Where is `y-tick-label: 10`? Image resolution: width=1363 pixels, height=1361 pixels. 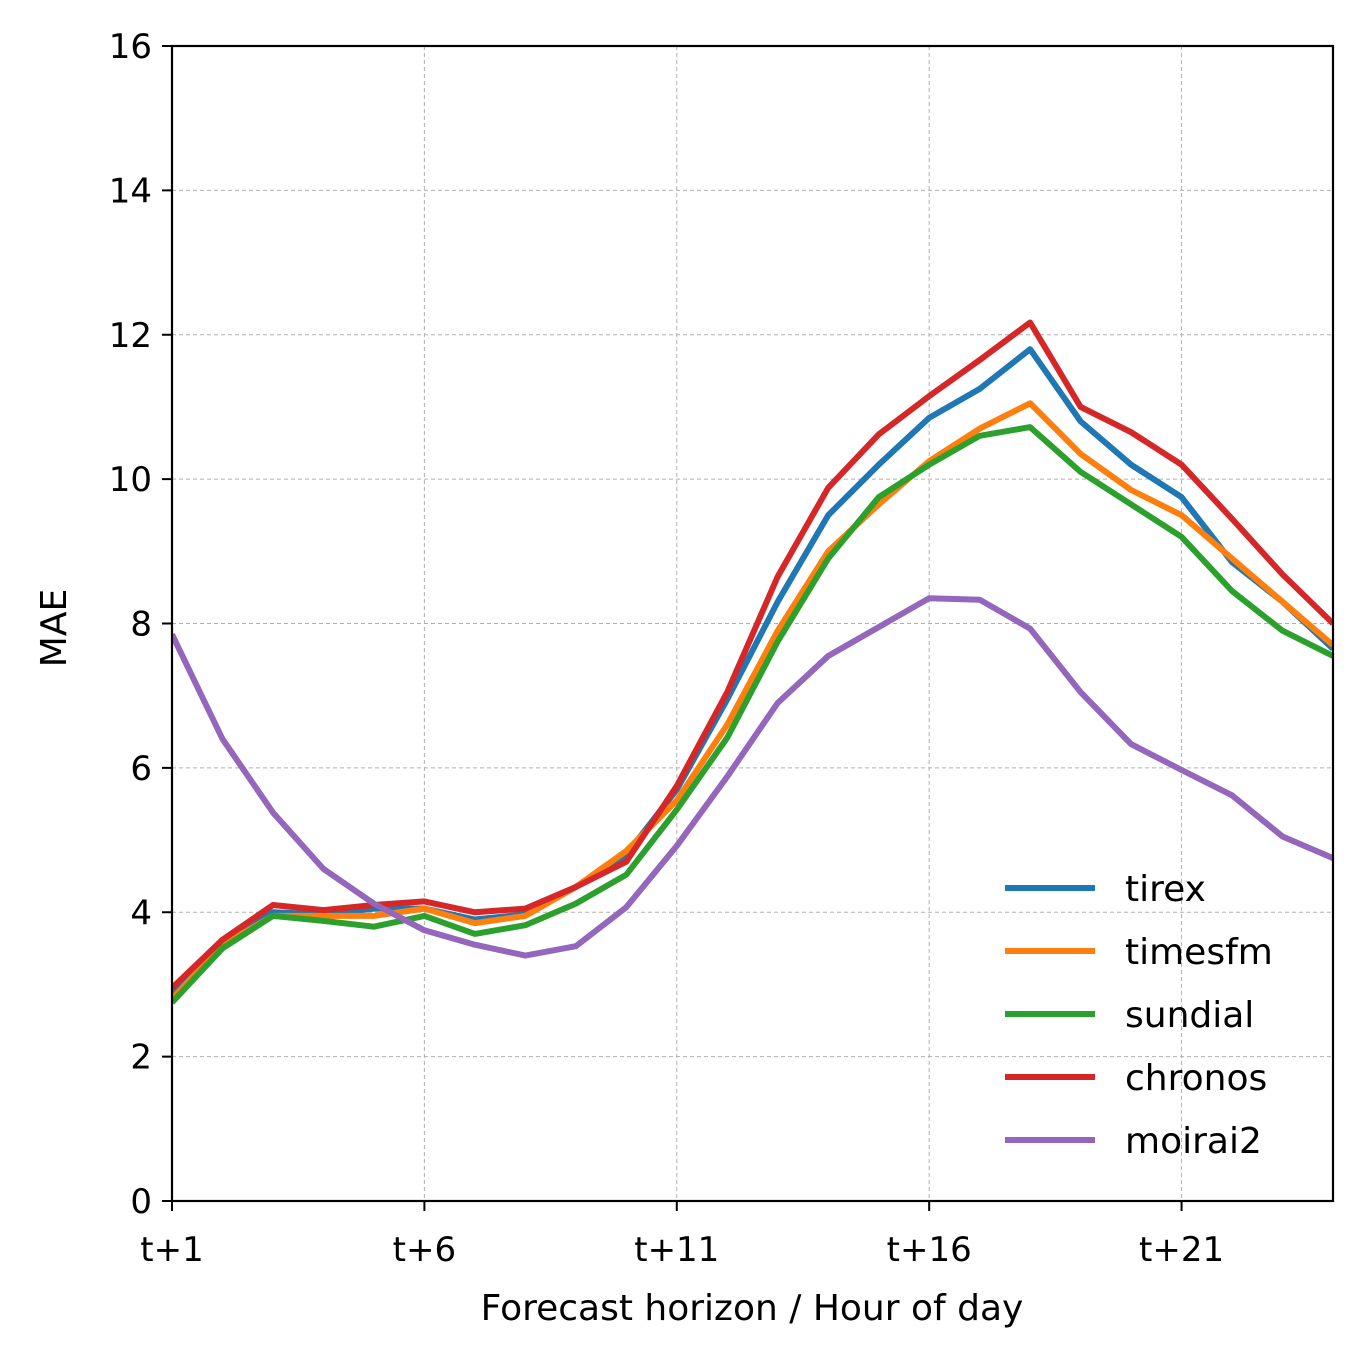 y-tick-label: 10 is located at coordinates (130, 480).